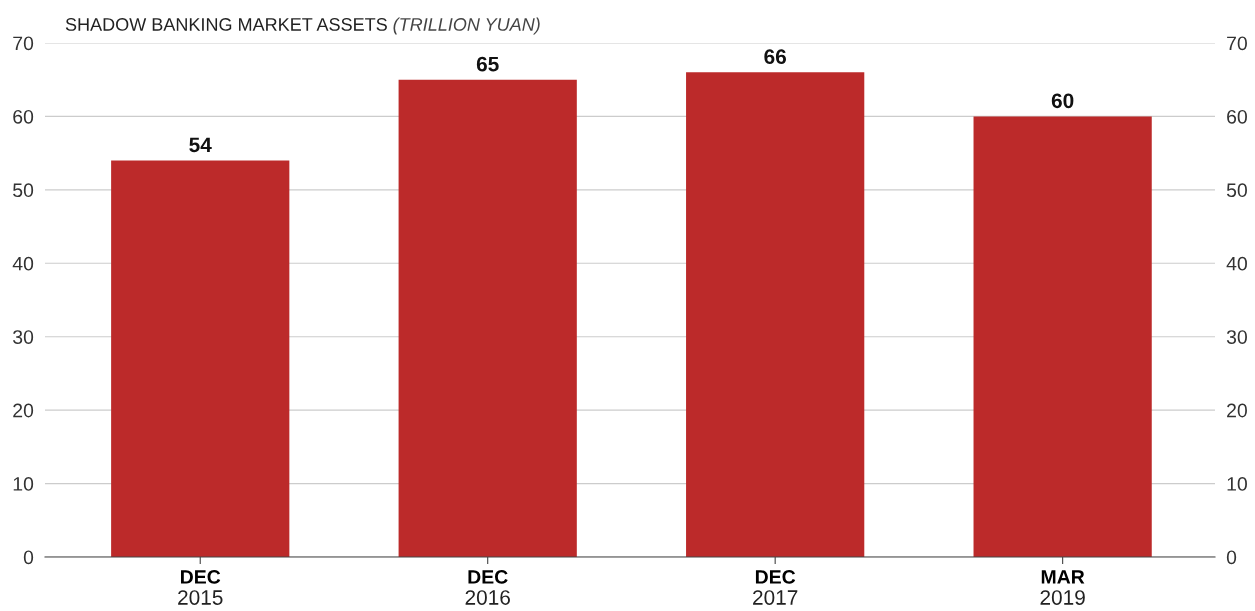  Describe the element at coordinates (28, 557) in the screenshot. I see `y-tick-label: 0` at that location.